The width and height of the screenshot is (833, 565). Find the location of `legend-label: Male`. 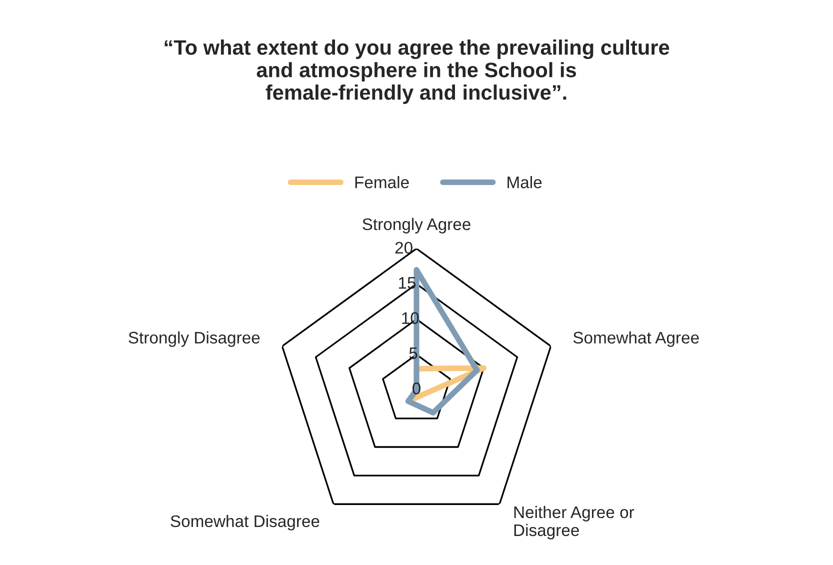

legend-label: Male is located at coordinates (525, 182).